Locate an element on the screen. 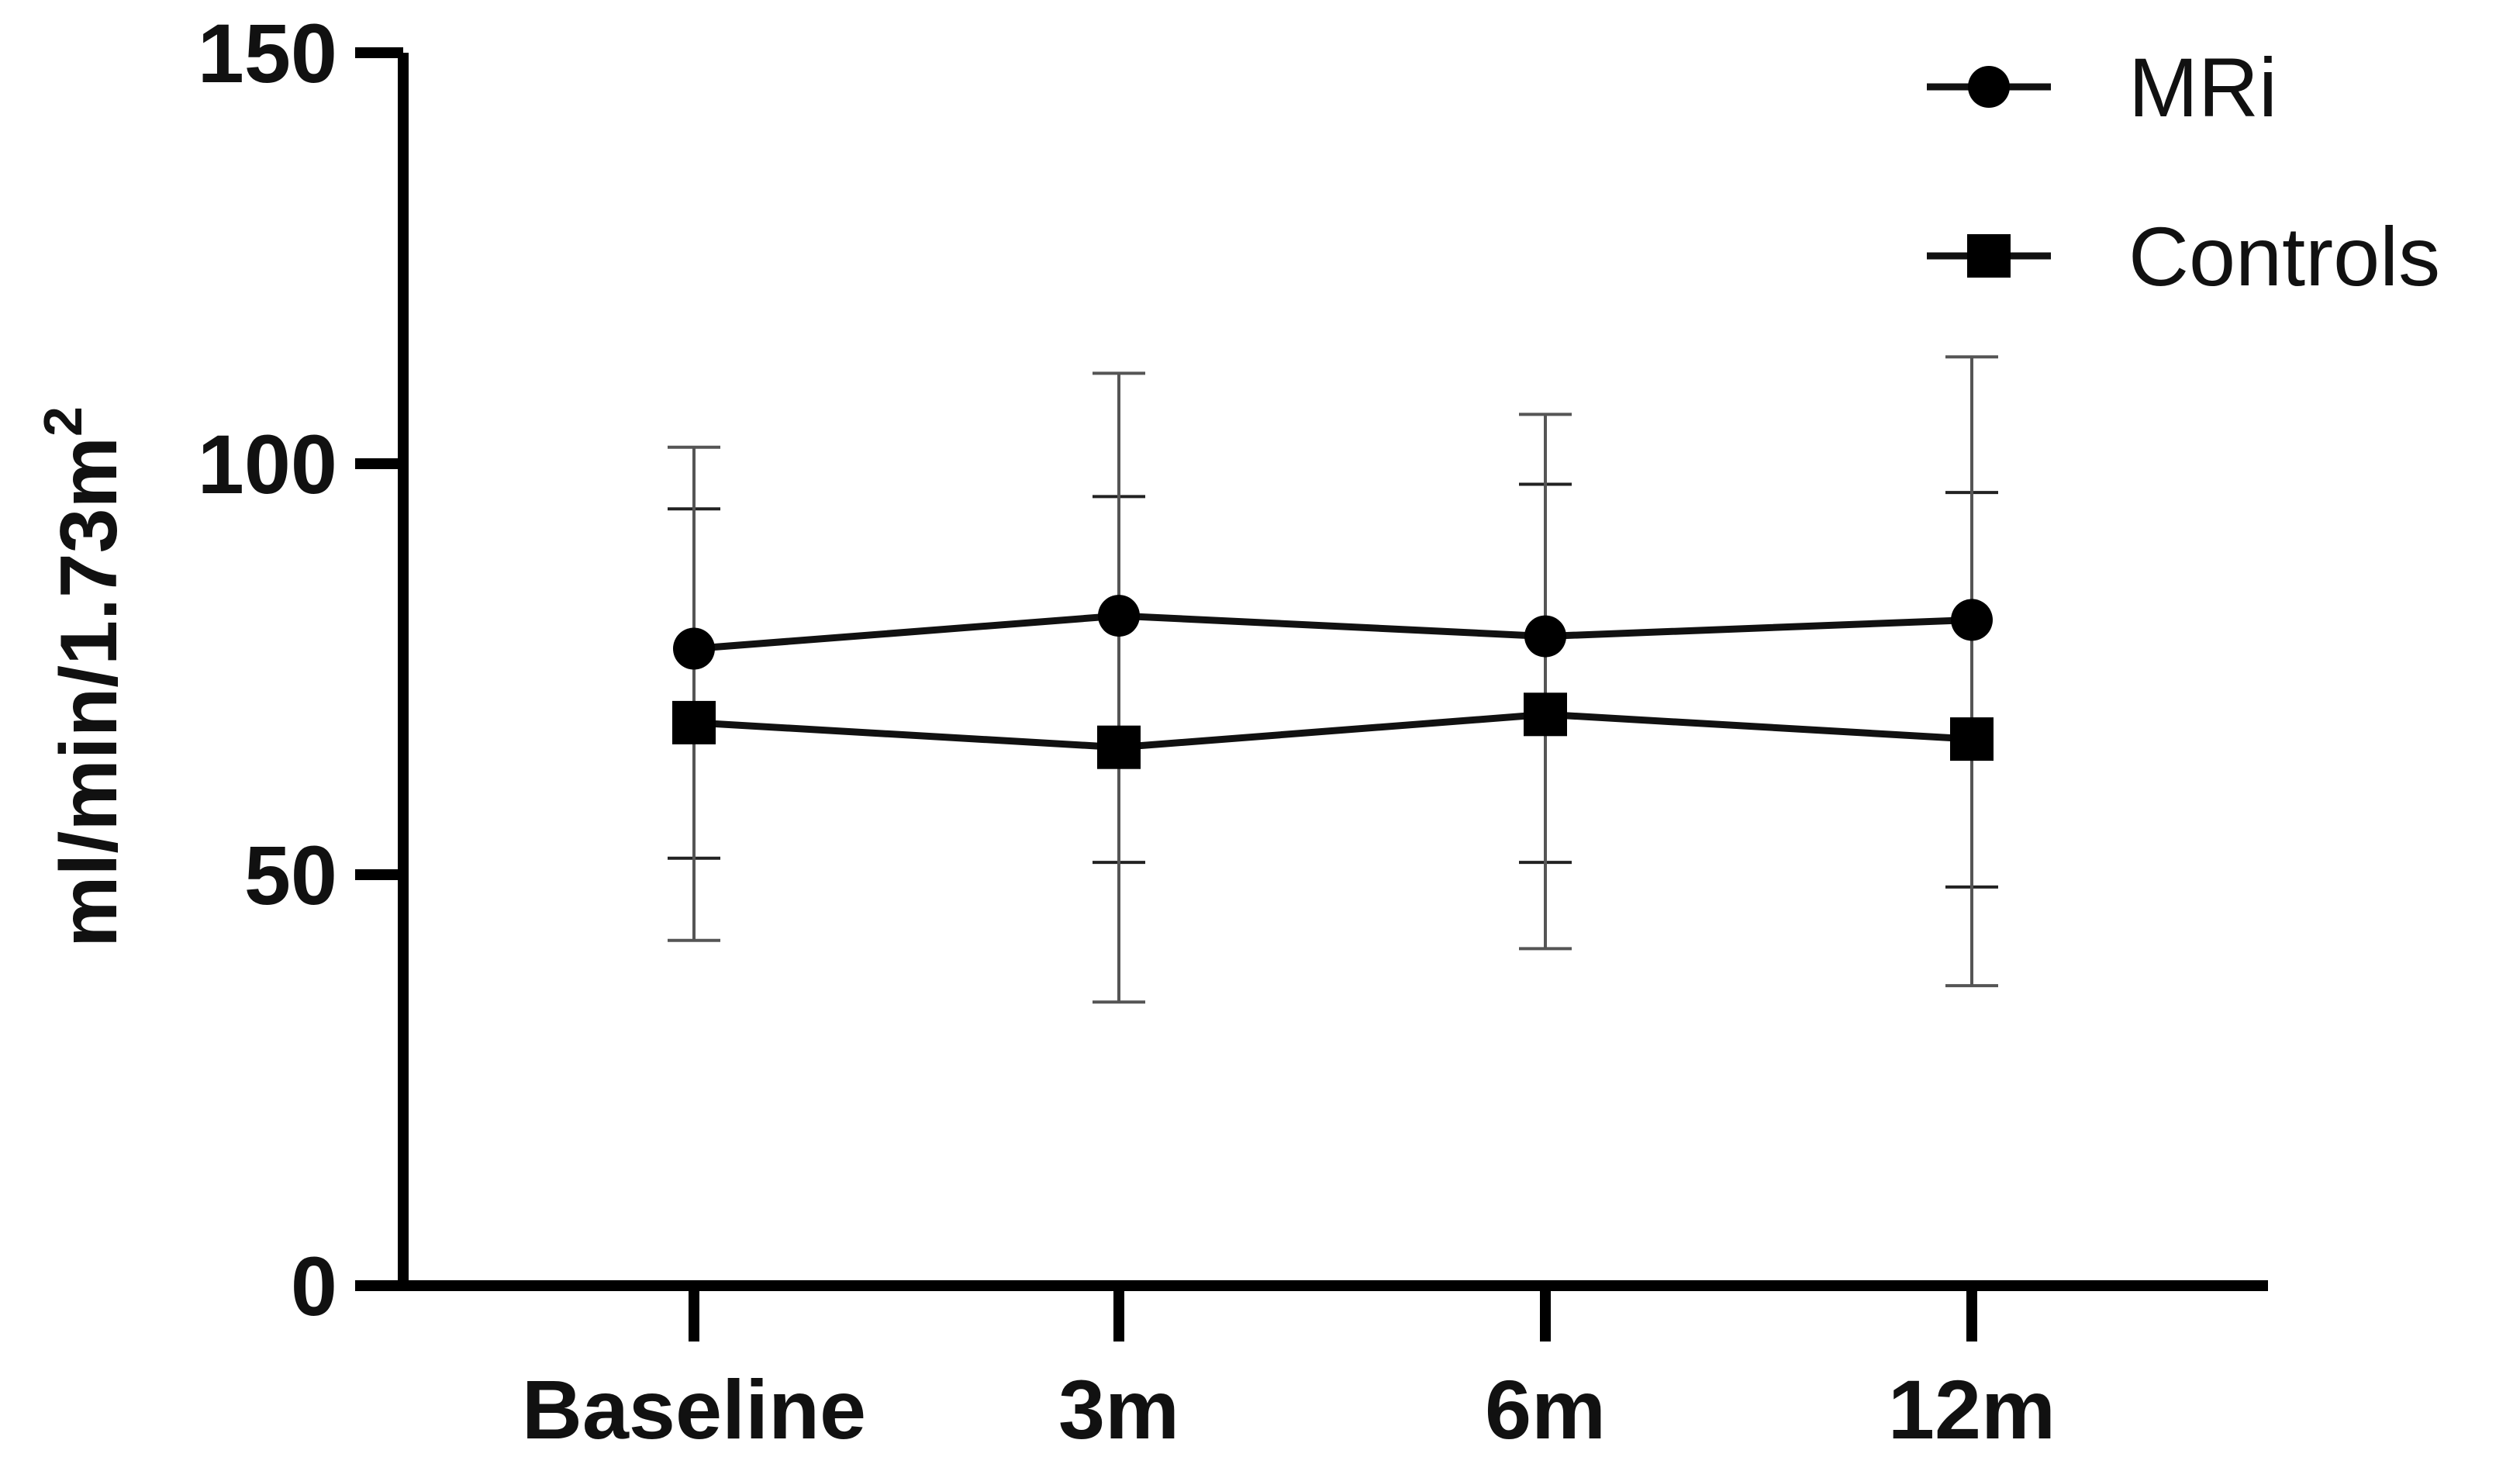  y-tick-label: 50 is located at coordinates (290, 875).